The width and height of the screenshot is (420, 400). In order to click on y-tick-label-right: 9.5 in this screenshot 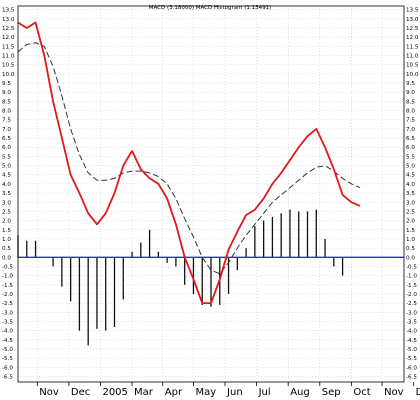, I will do `click(410, 84)`.